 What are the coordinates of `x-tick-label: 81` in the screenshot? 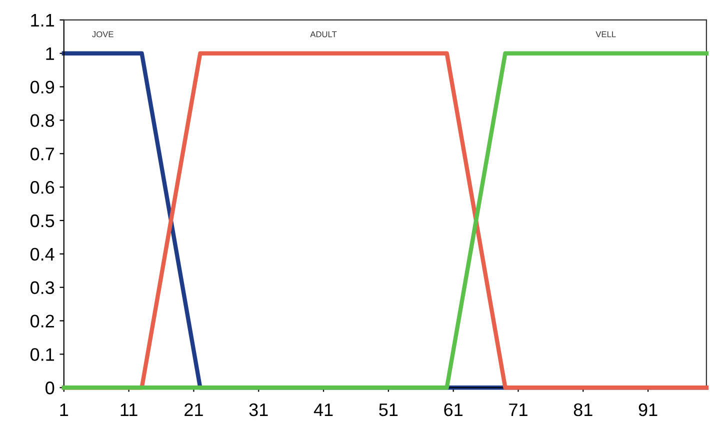 It's located at (583, 409).